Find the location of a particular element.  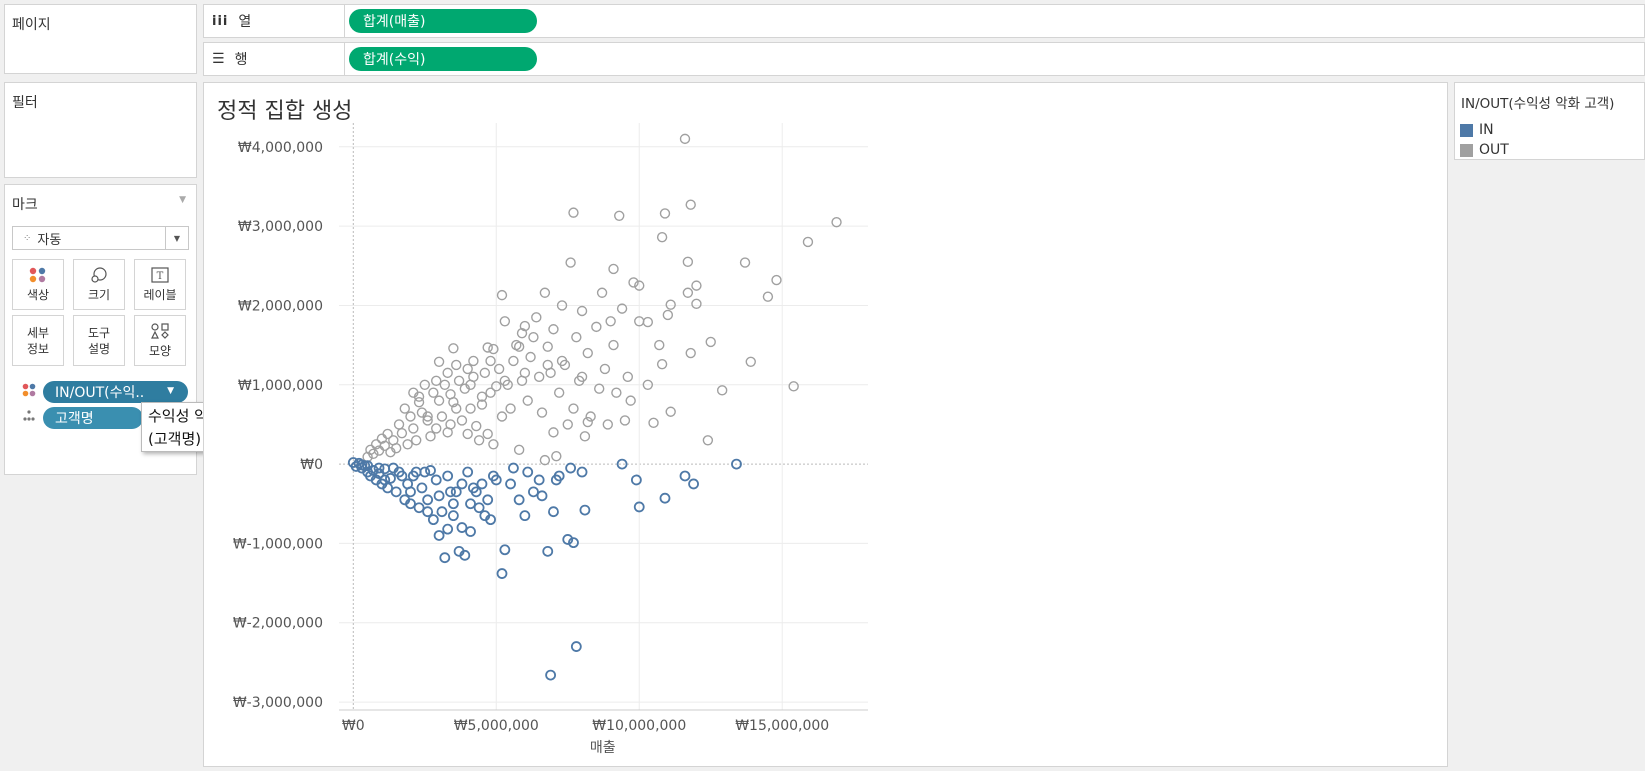

rows-shelf-label: ☰ 행 is located at coordinates (274, 59).